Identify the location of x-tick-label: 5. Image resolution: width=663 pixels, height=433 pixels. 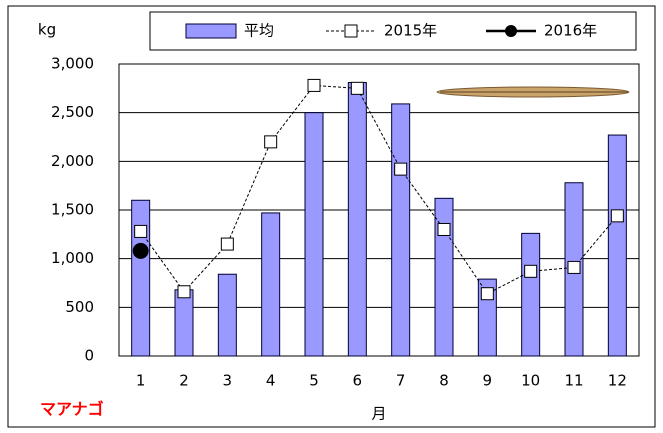
(314, 381).